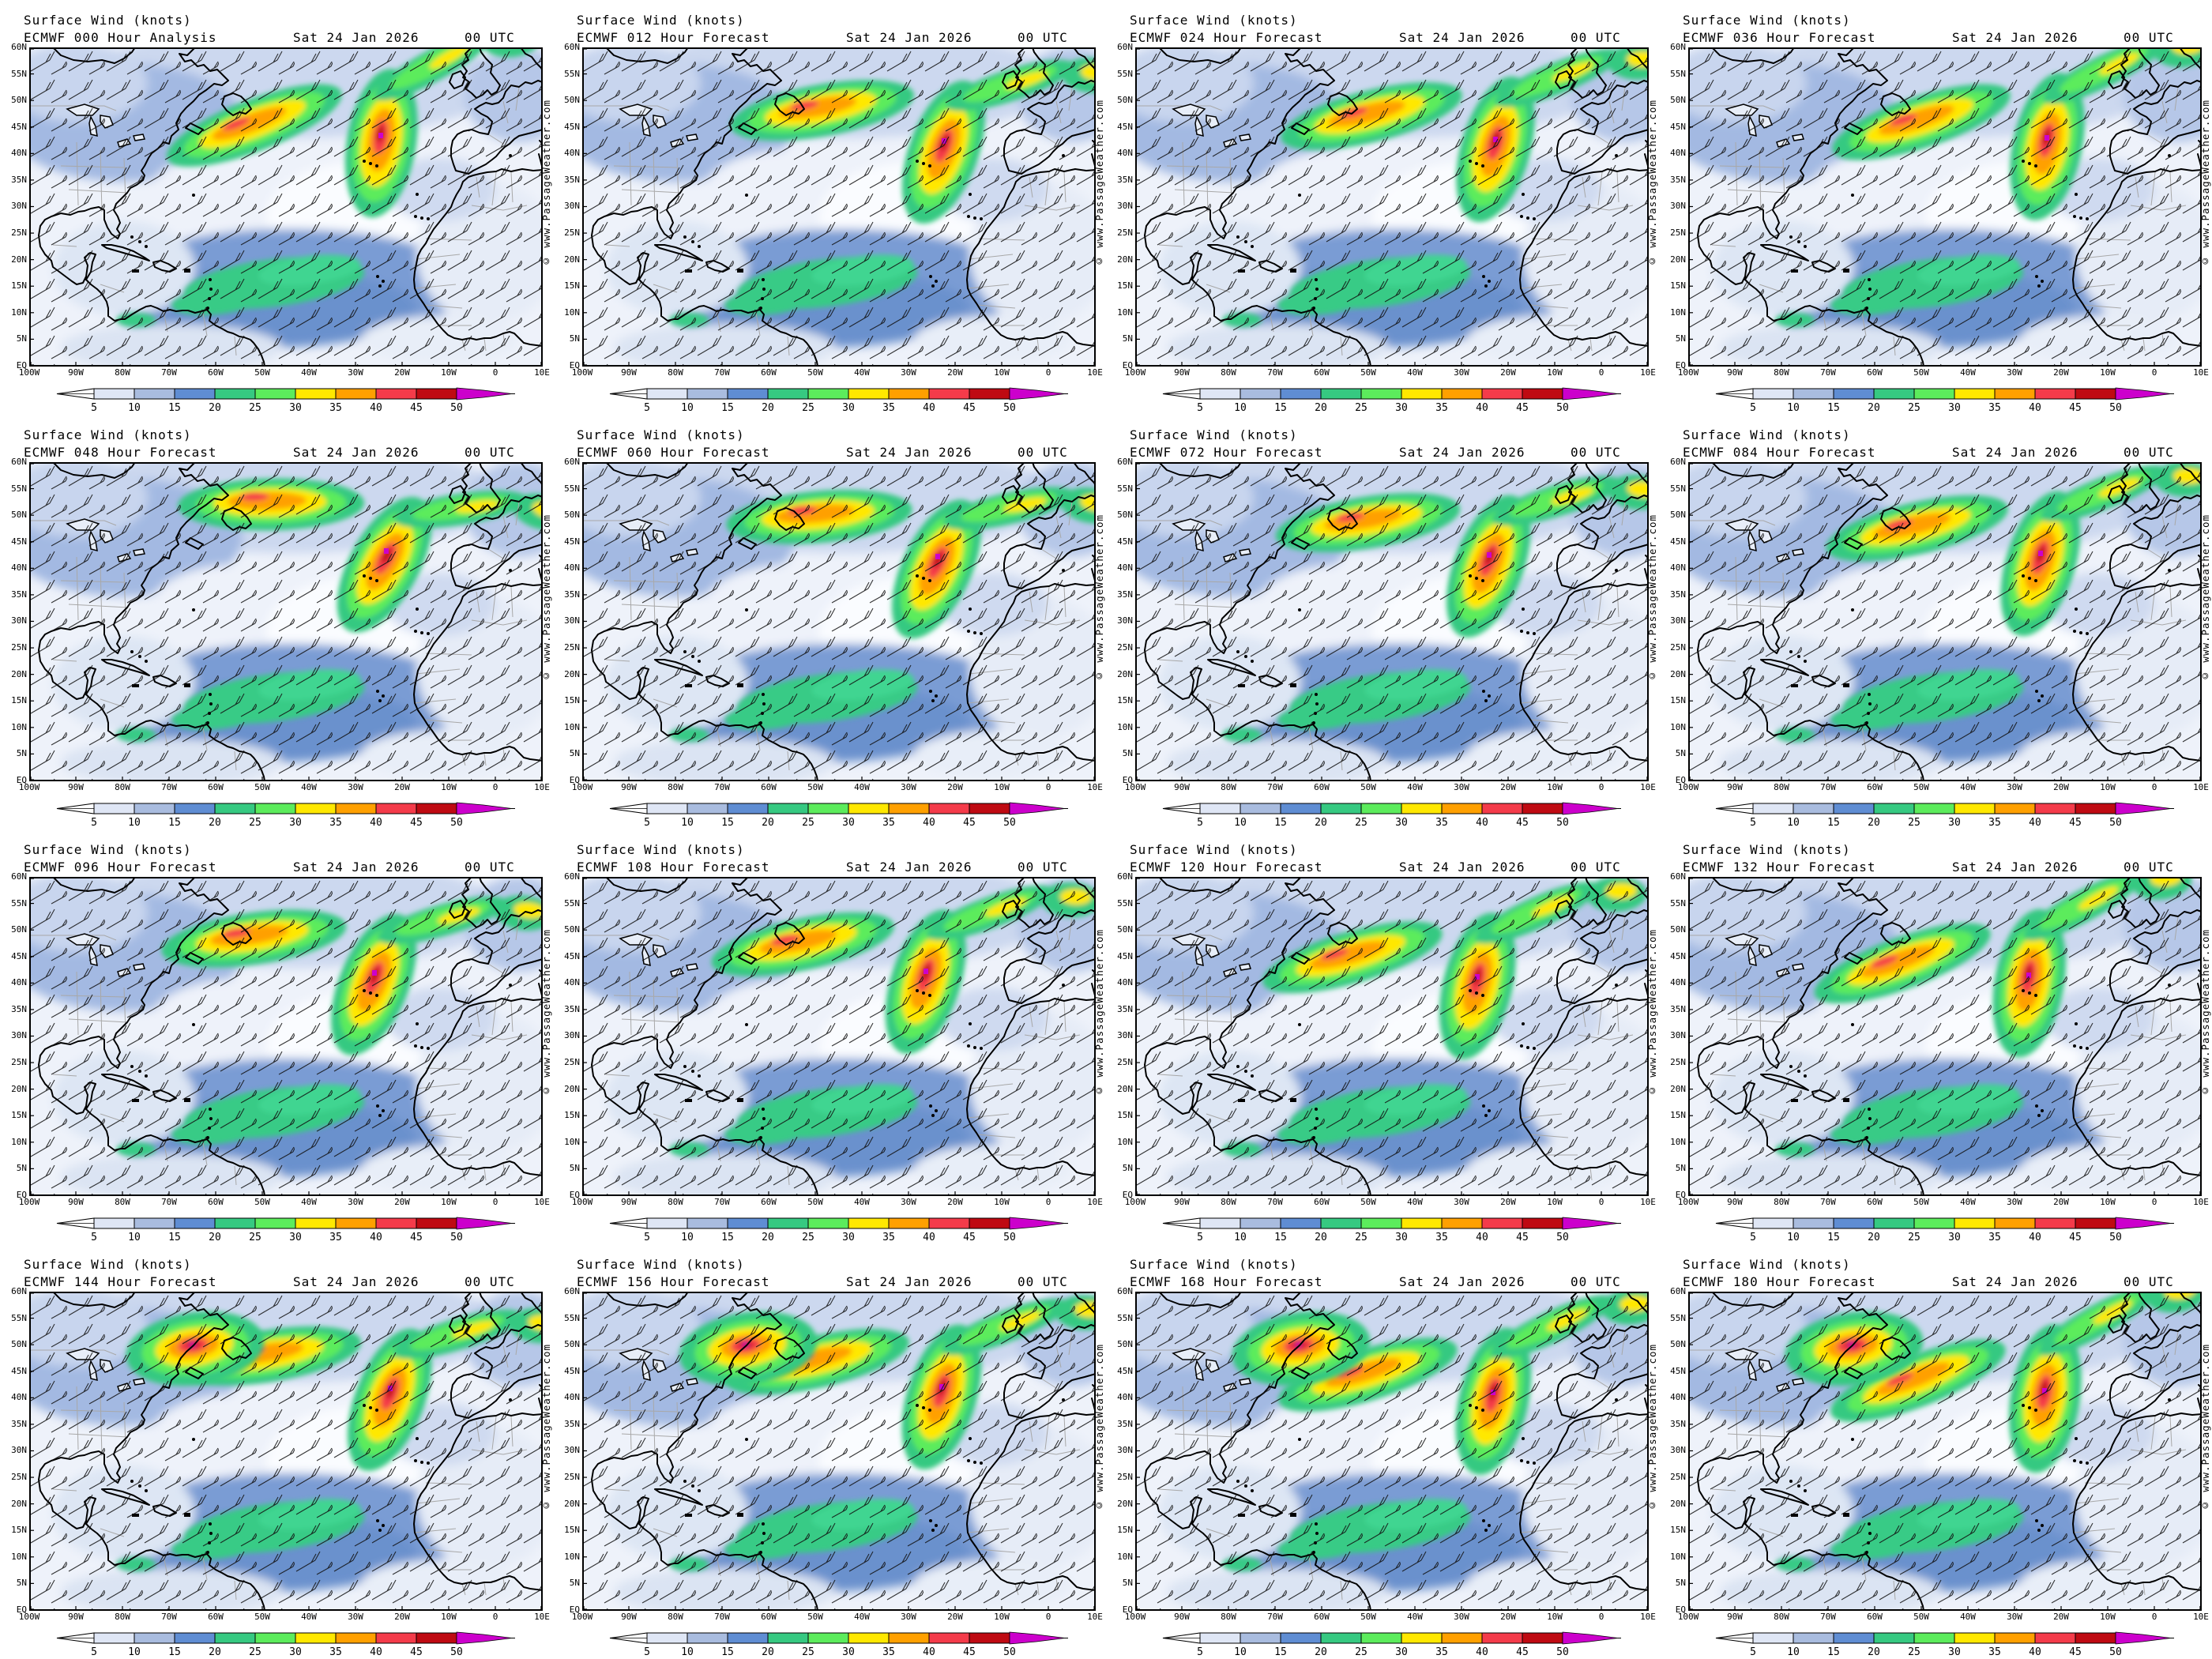 The height and width of the screenshot is (1659, 2212). Describe the element at coordinates (1125, 955) in the screenshot. I see `latitude-tick-label: 45N` at that location.